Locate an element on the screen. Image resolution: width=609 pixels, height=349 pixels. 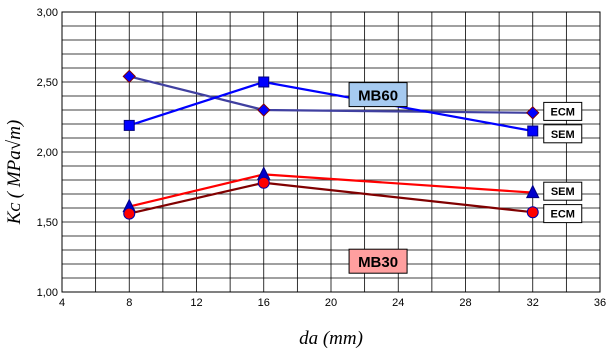
x-tick-label: 8 is located at coordinates (129, 303).